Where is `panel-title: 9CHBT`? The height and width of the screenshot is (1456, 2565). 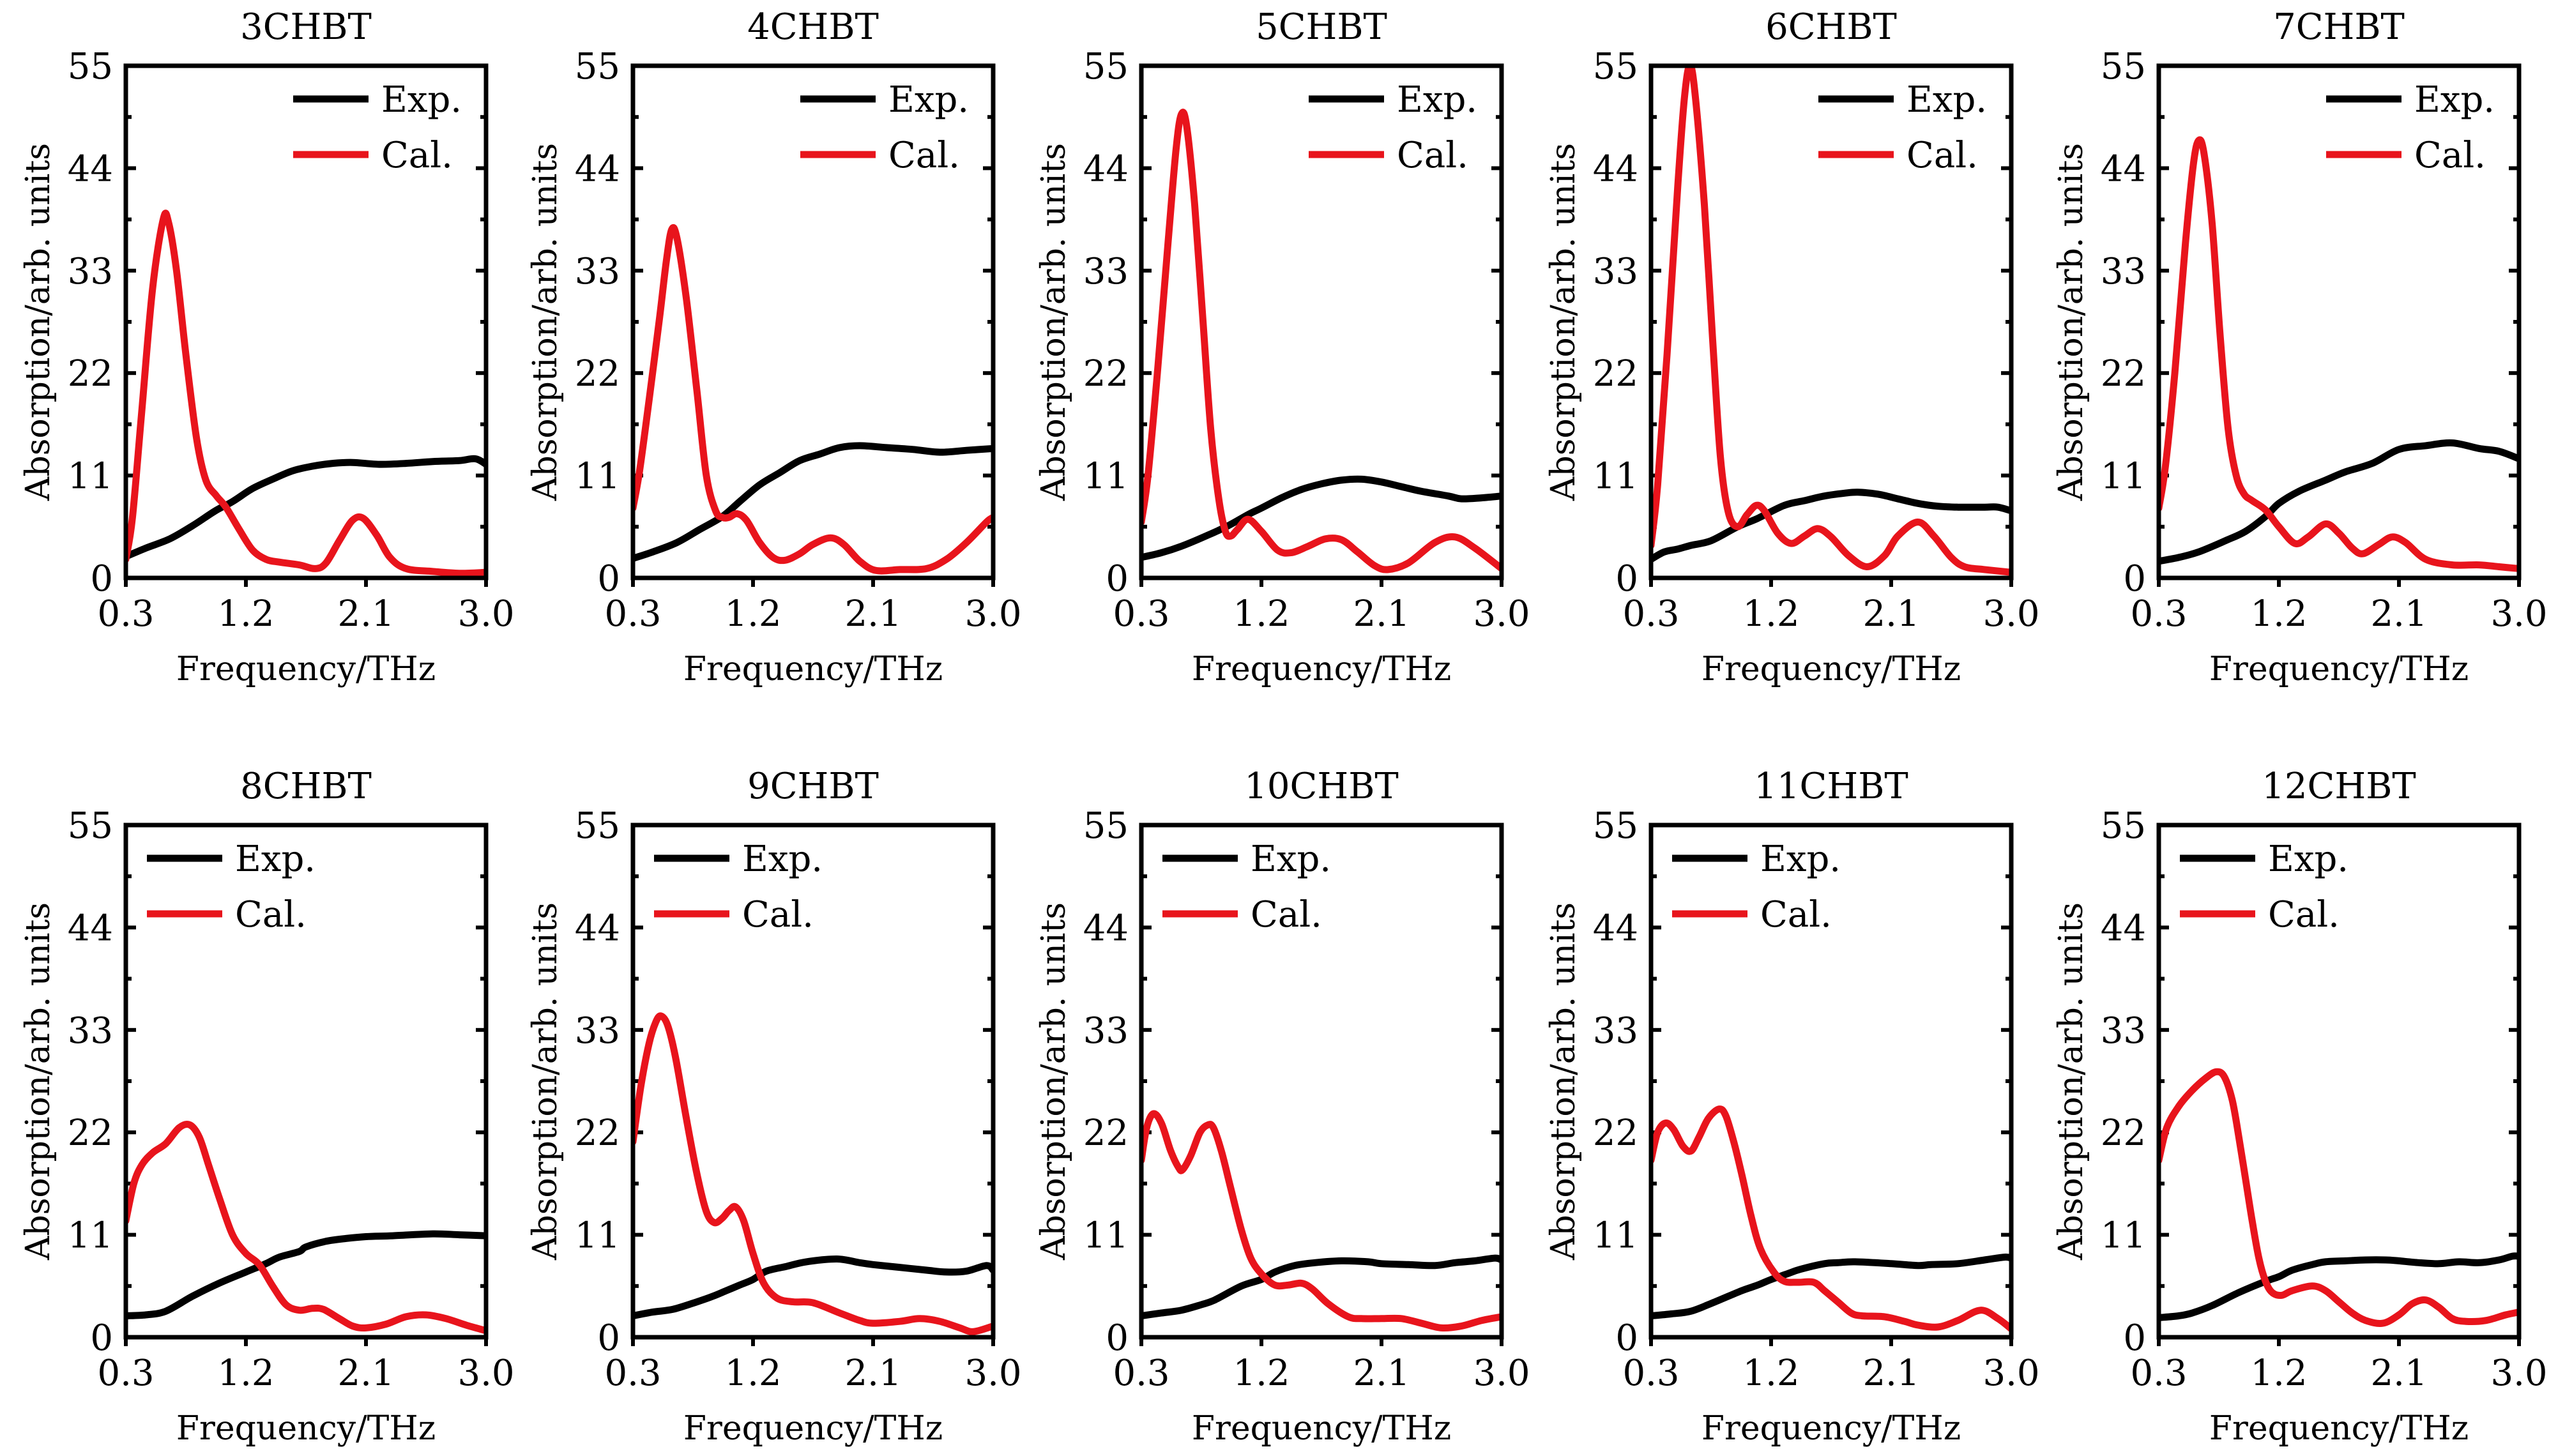 panel-title: 9CHBT is located at coordinates (813, 786).